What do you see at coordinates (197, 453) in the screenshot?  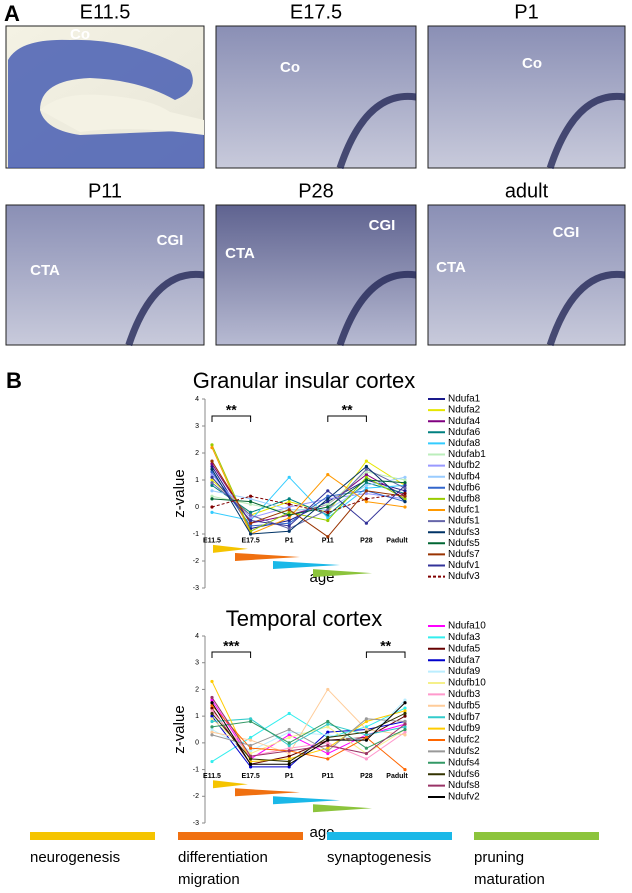 I see `y-tick-label: 2` at bounding box center [197, 453].